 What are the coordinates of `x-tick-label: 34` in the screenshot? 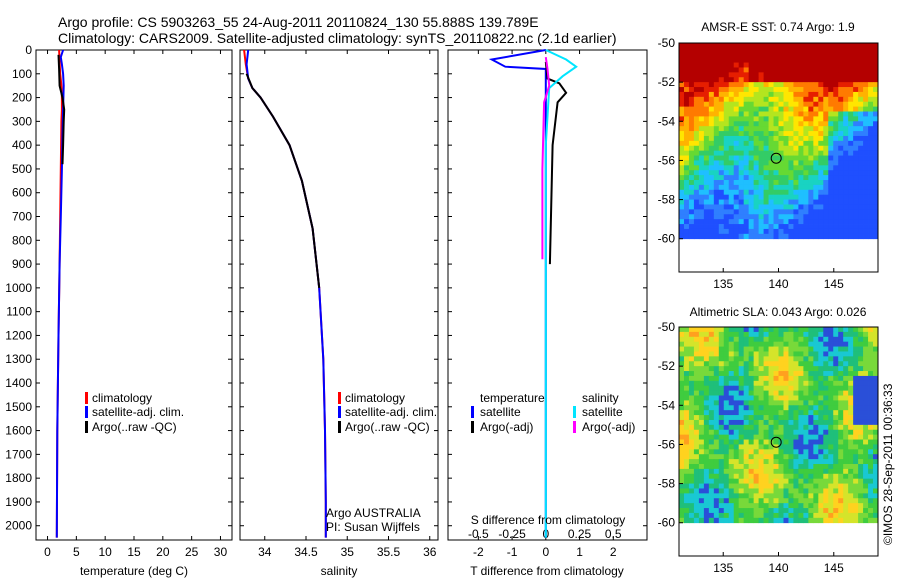 It's located at (265, 552).